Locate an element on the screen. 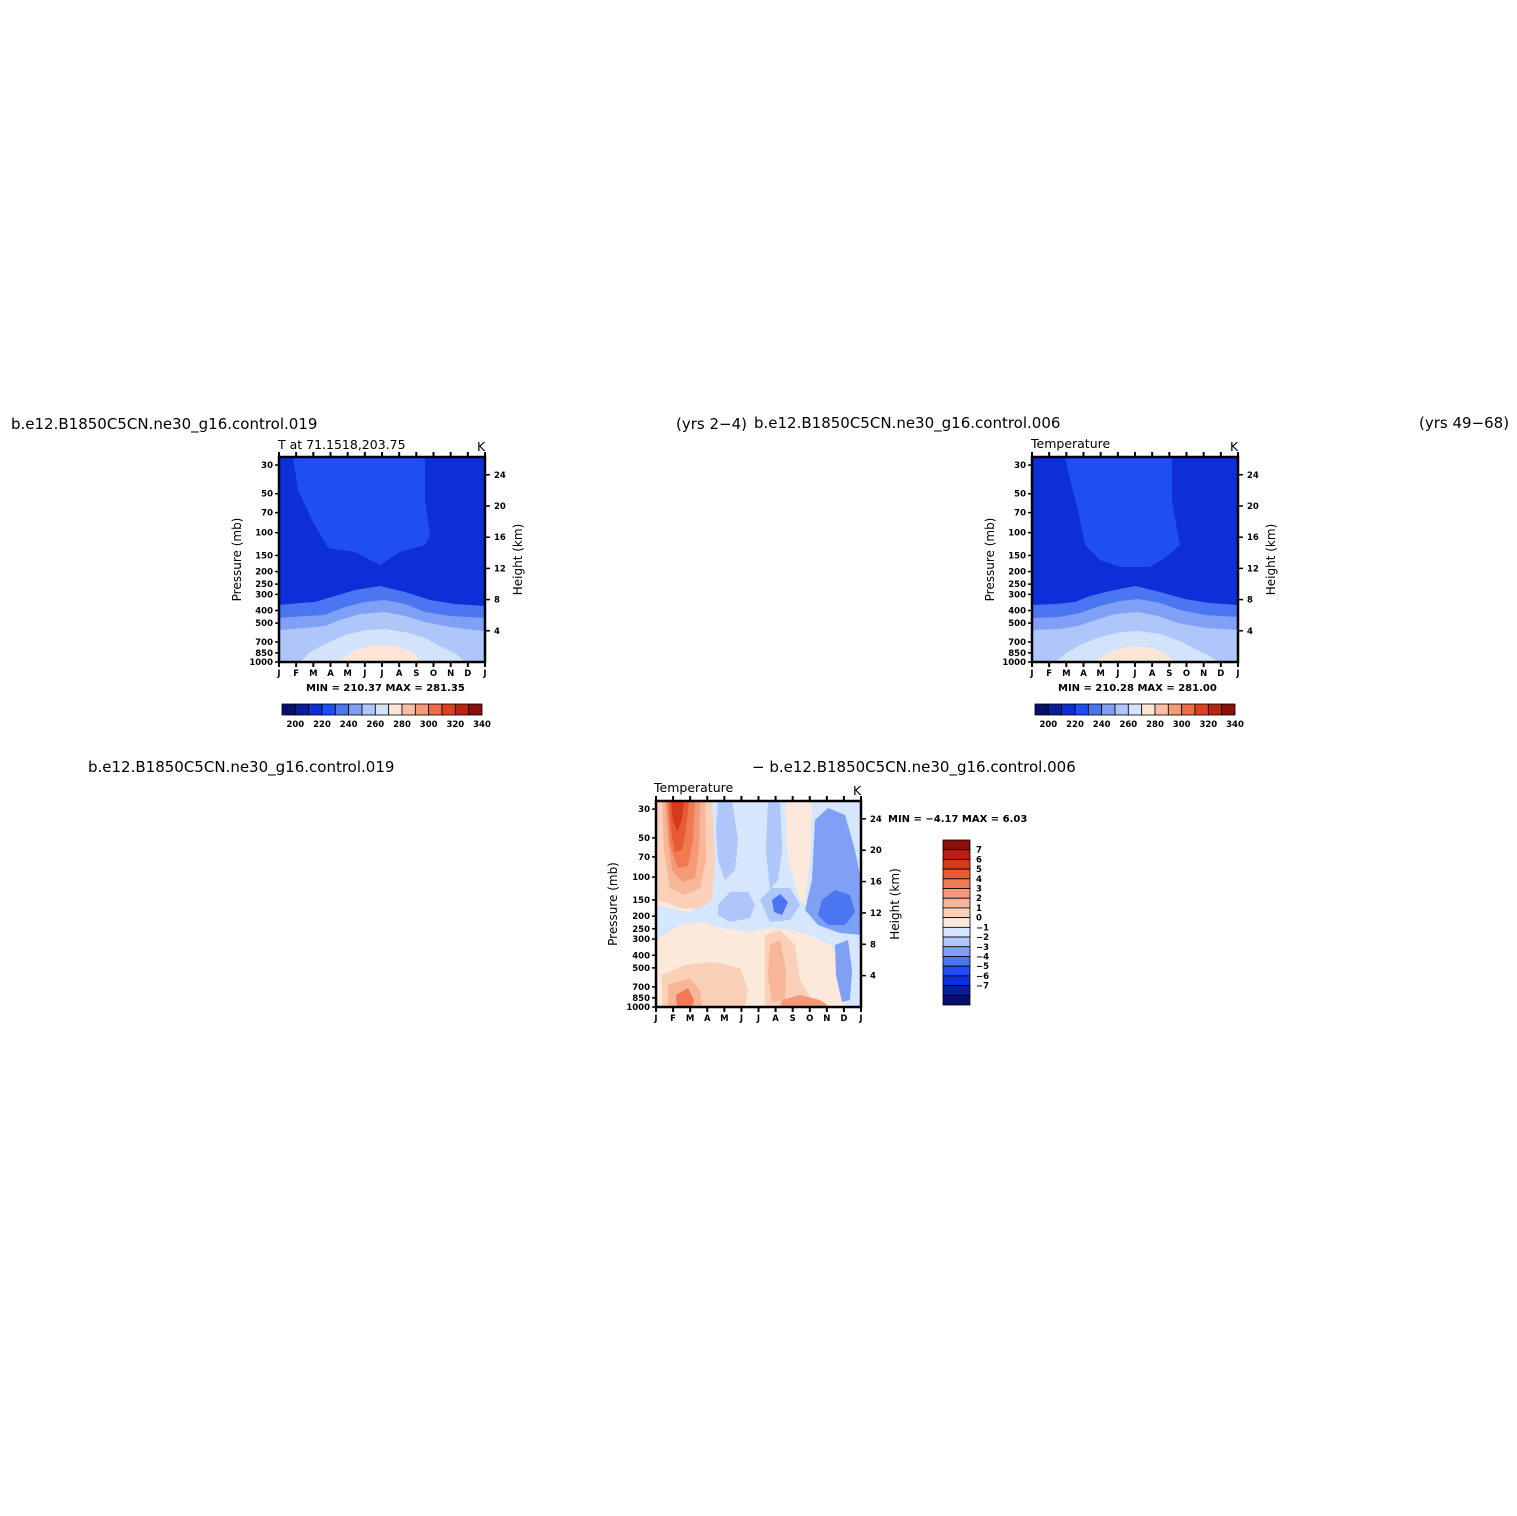  colorbar-label: −6 is located at coordinates (982, 977).